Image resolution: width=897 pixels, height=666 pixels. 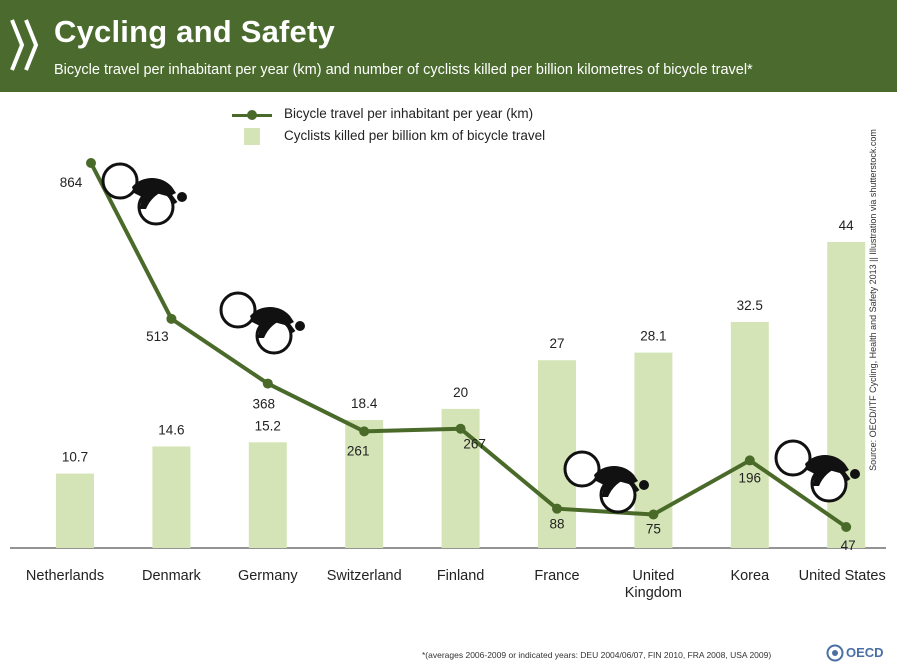 What do you see at coordinates (364, 576) in the screenshot?
I see `category-label: Switzerland` at bounding box center [364, 576].